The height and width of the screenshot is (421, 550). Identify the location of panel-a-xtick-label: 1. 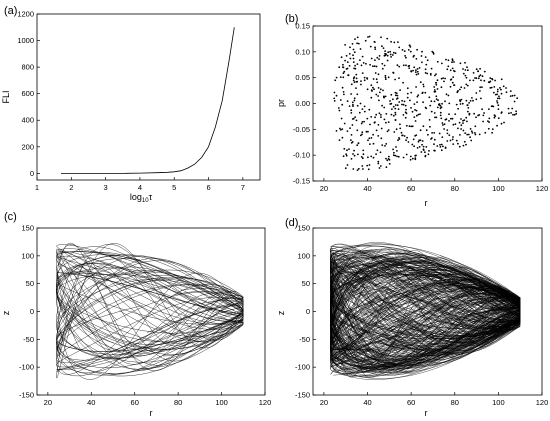
(37, 187).